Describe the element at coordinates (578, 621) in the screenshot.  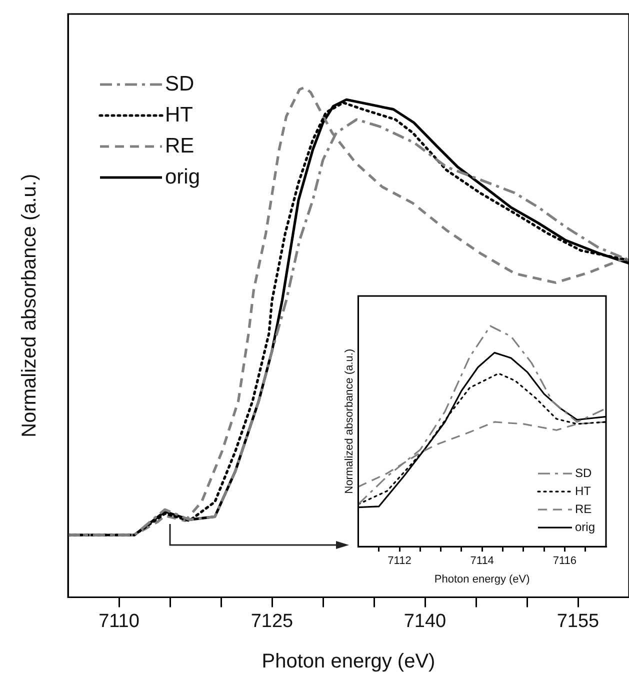
I see `x-tick-label: 7155` at that location.